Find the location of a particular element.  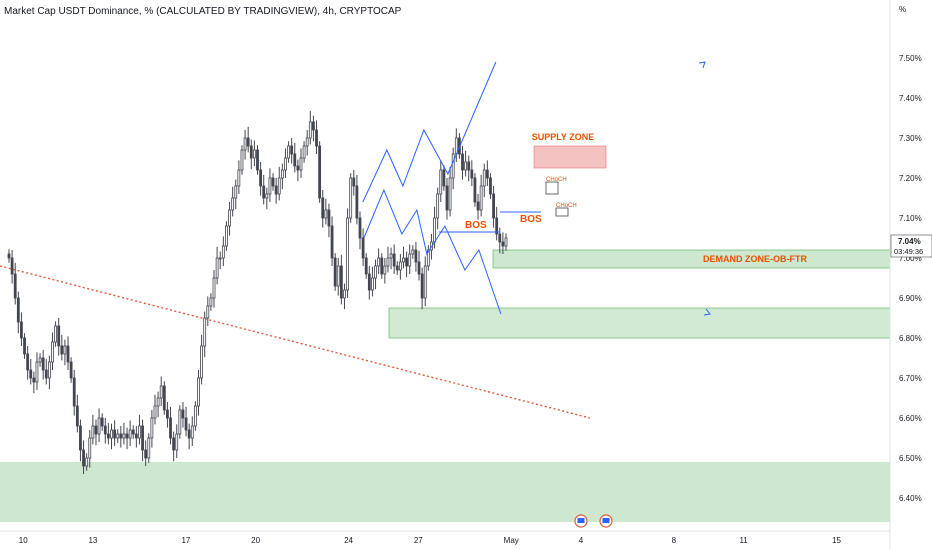

current-price-value: 7.04% is located at coordinates (909, 241).